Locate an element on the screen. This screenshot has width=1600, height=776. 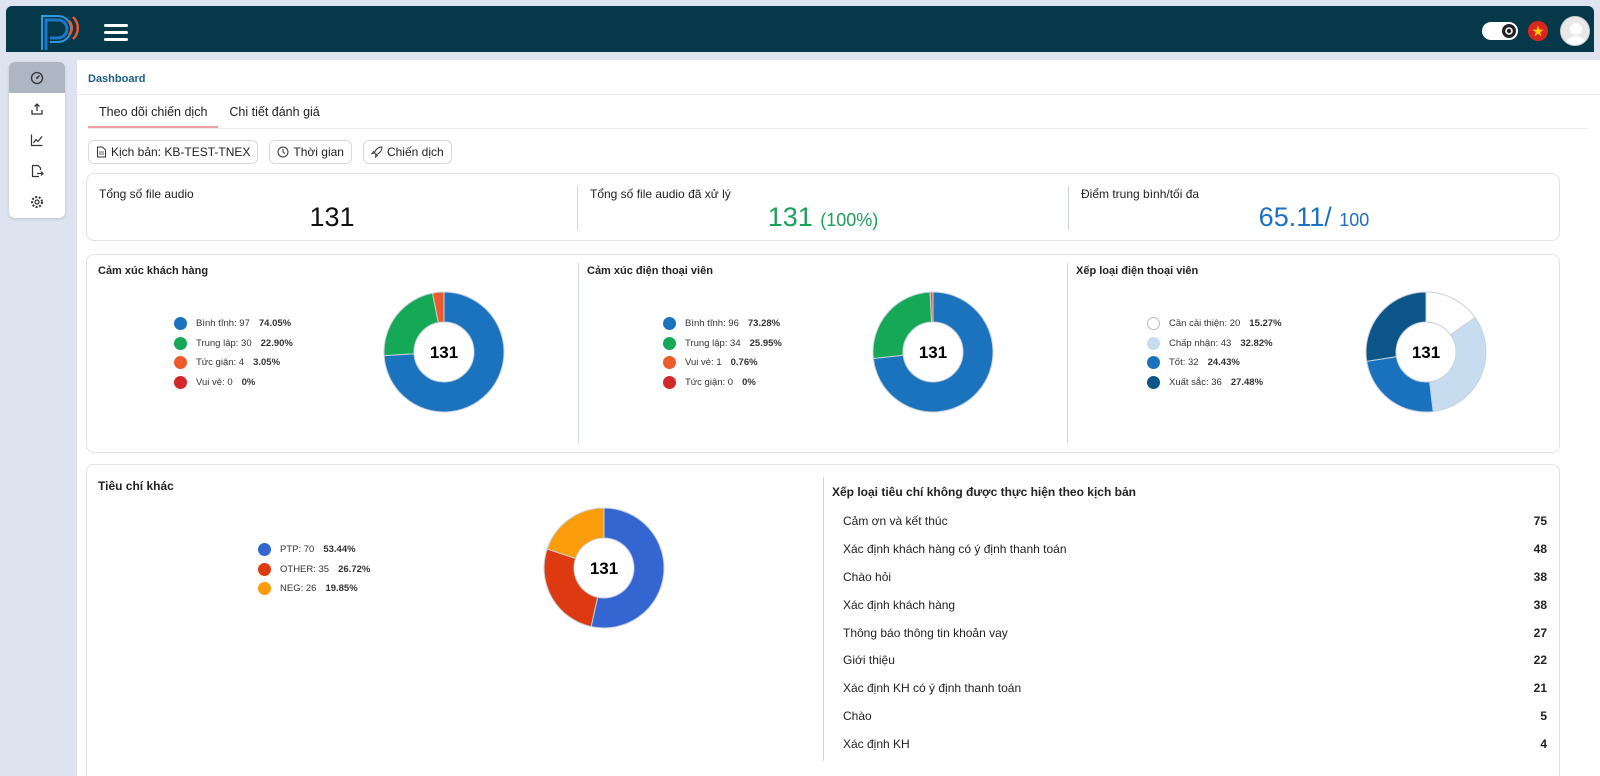
time-filter-button: Thời gian is located at coordinates (310, 152).